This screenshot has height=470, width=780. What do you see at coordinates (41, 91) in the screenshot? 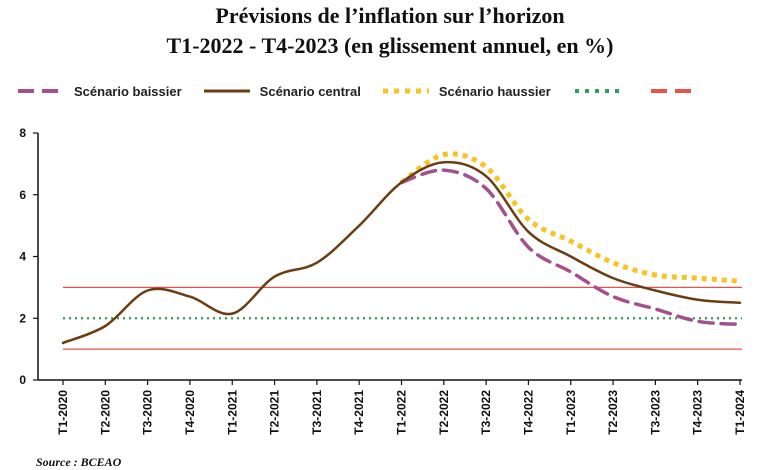
I see `legend-swatch-baissier` at bounding box center [41, 91].